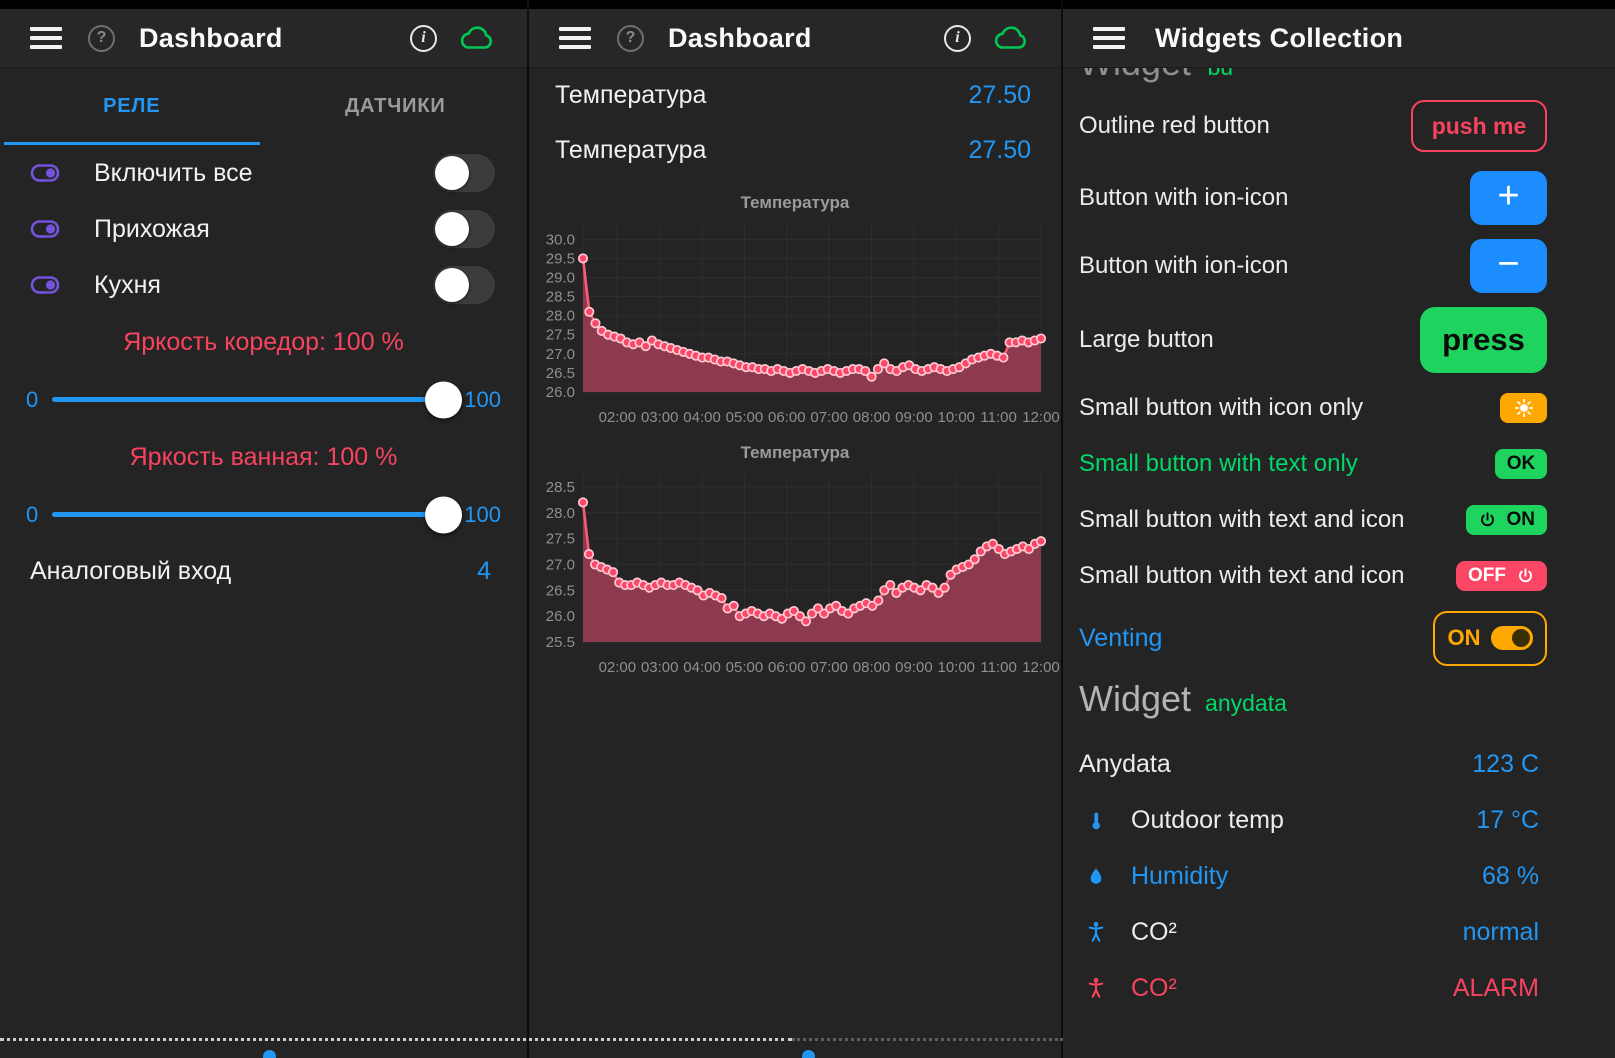 The image size is (1615, 1058). What do you see at coordinates (1279, 37) in the screenshot?
I see `page-title: Widgets Collection` at bounding box center [1279, 37].